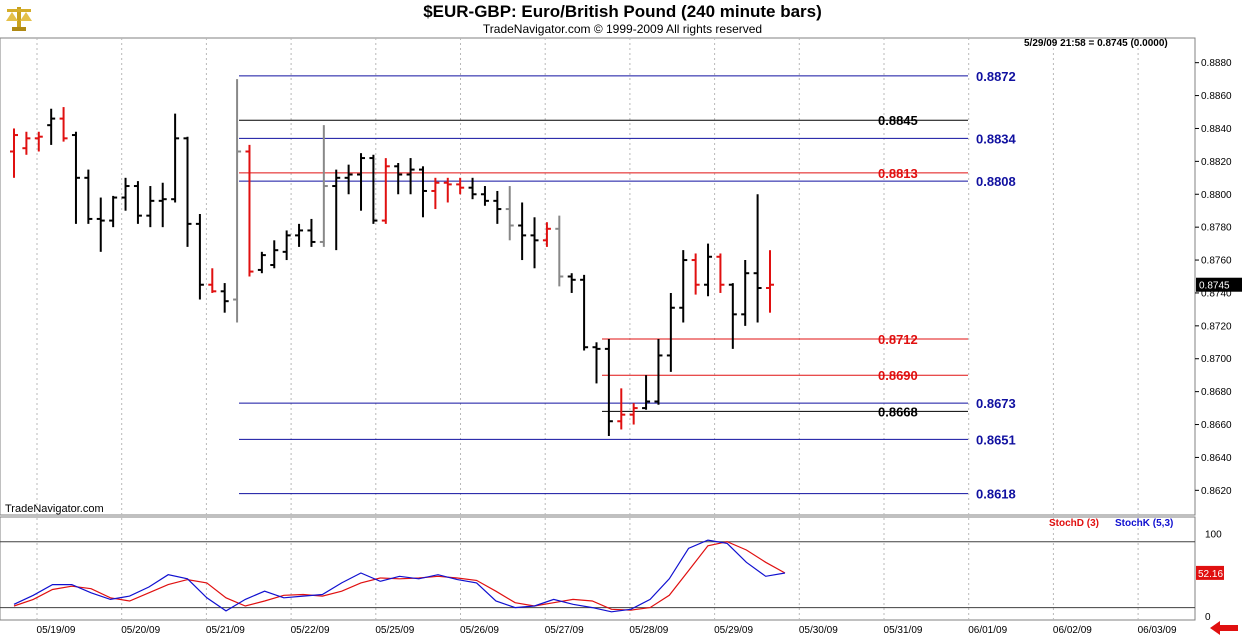  I want to click on y-tick-label: 0.8640, so click(1216, 458).